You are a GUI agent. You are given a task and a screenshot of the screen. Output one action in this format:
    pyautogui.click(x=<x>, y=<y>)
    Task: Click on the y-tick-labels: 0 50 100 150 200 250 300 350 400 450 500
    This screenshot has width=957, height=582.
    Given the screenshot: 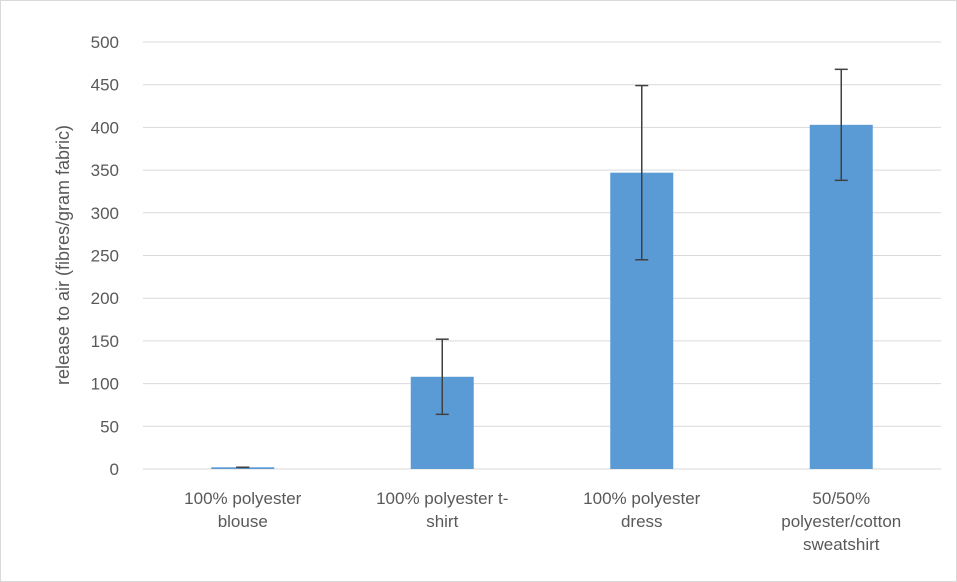 What is the action you would take?
    pyautogui.click(x=105, y=256)
    